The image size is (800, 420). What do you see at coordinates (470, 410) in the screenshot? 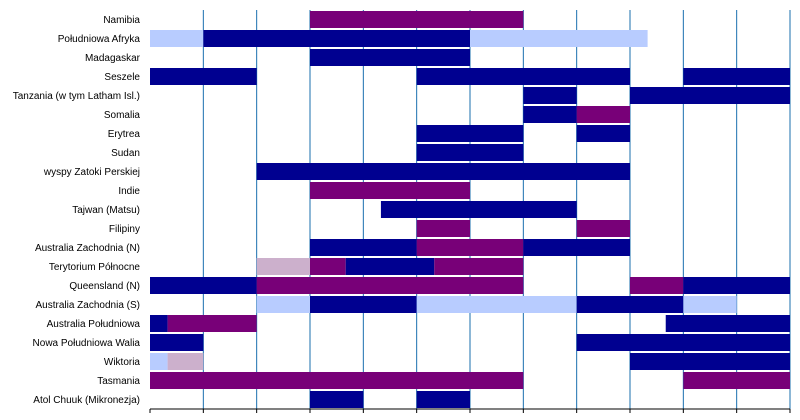
I see `x-axis` at bounding box center [470, 410].